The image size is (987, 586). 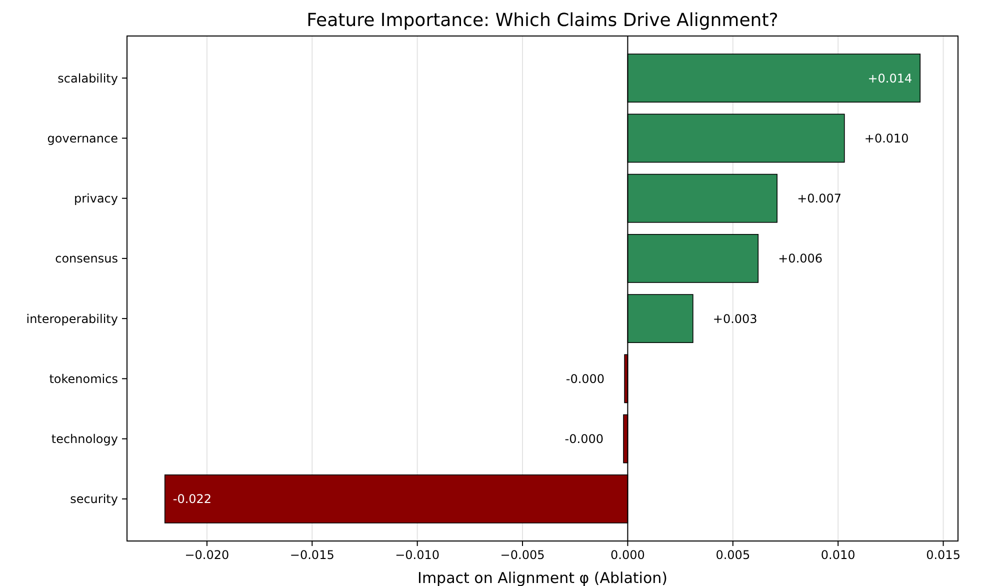 I want to click on x-tick-label: 0.005, so click(x=733, y=555).